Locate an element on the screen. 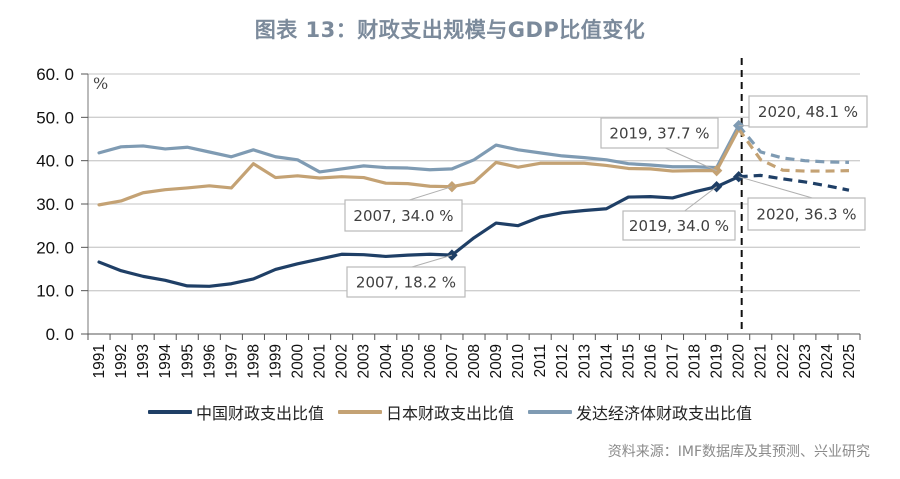  chart-title: 图表 13：财政支出规模与GDP比值变化 is located at coordinates (450, 30).